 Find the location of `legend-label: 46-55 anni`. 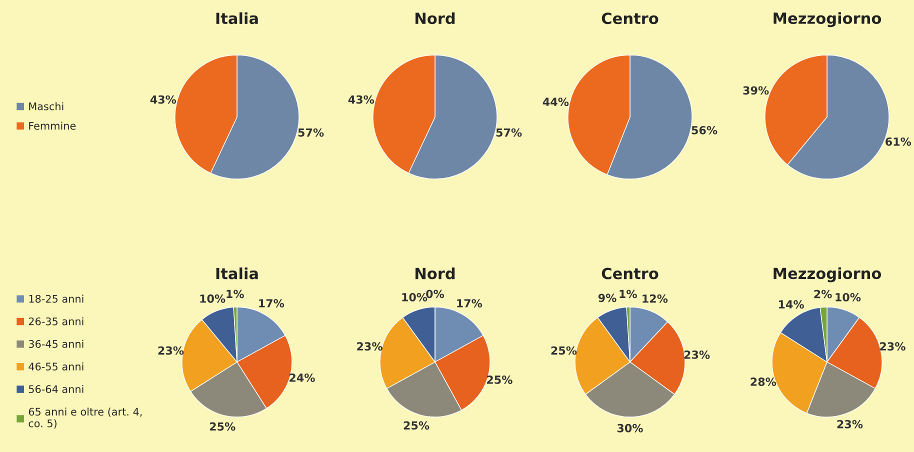

legend-label: 46-55 anni is located at coordinates (56, 366).